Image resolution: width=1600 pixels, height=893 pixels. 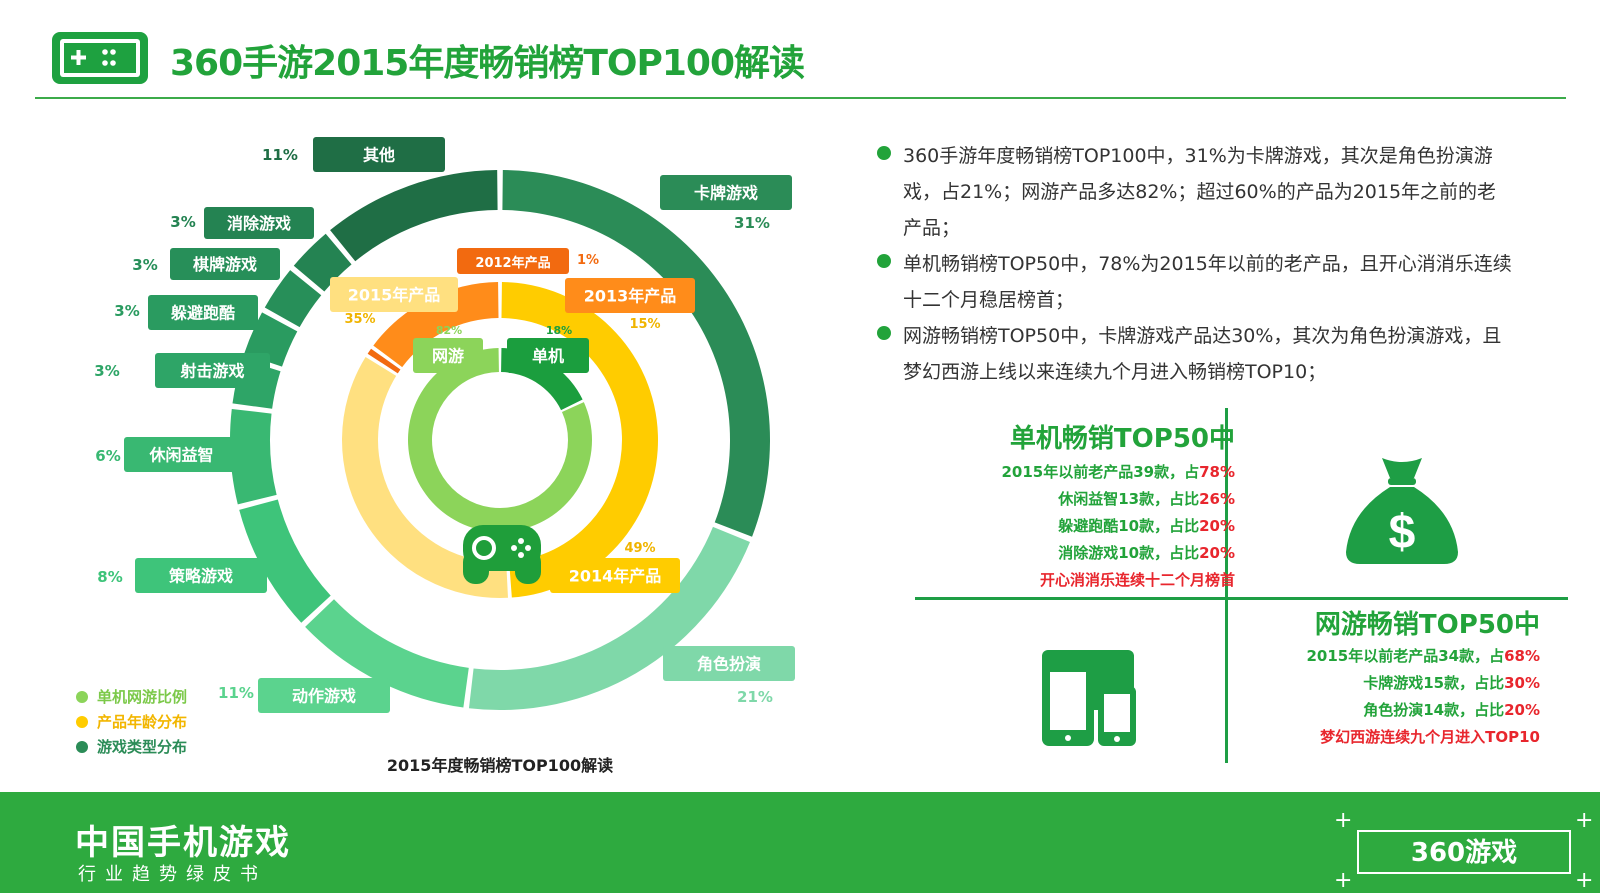 I want to click on legend-label: 单机网游比例, so click(x=142, y=697).